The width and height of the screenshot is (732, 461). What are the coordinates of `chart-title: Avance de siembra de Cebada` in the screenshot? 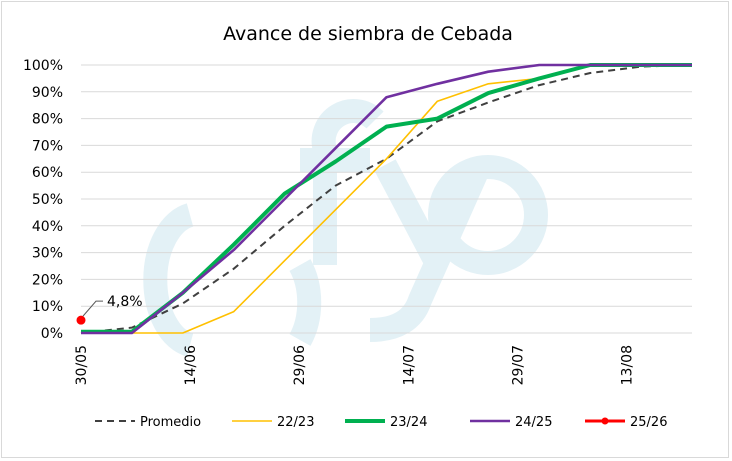 It's located at (368, 34).